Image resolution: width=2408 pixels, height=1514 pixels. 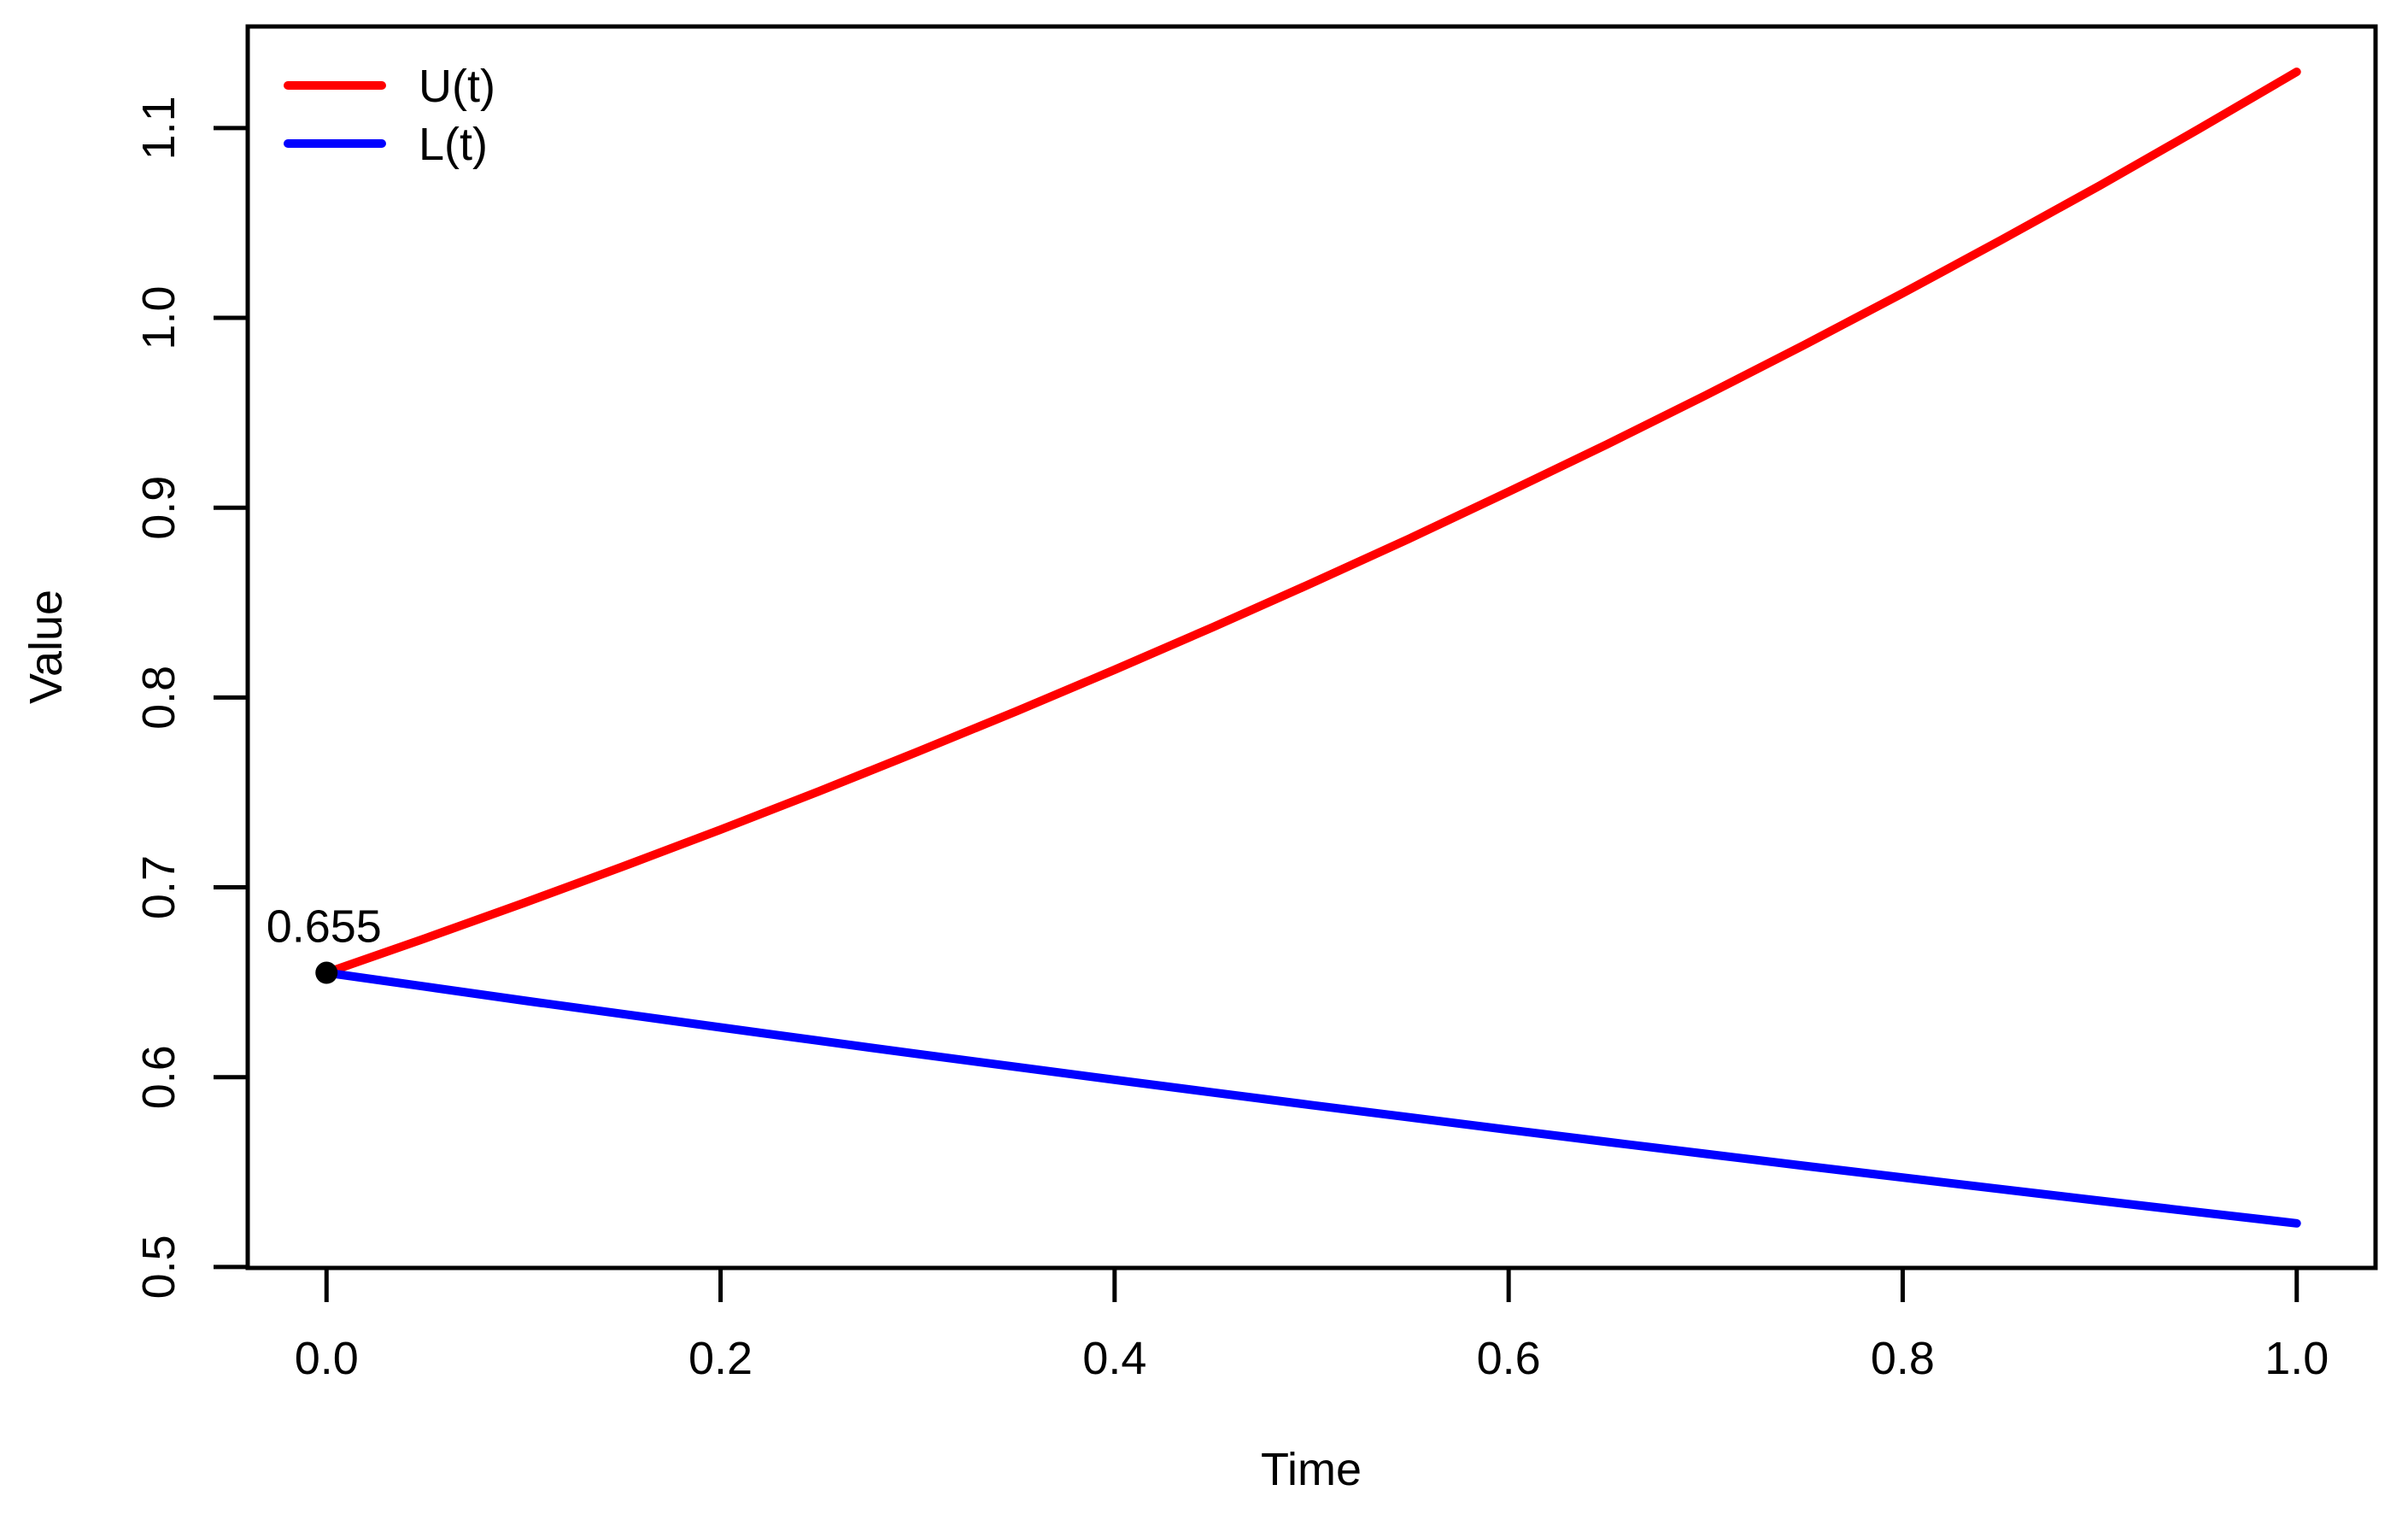 What do you see at coordinates (159, 1077) in the screenshot?
I see `y-tick-label: 0.6` at bounding box center [159, 1077].